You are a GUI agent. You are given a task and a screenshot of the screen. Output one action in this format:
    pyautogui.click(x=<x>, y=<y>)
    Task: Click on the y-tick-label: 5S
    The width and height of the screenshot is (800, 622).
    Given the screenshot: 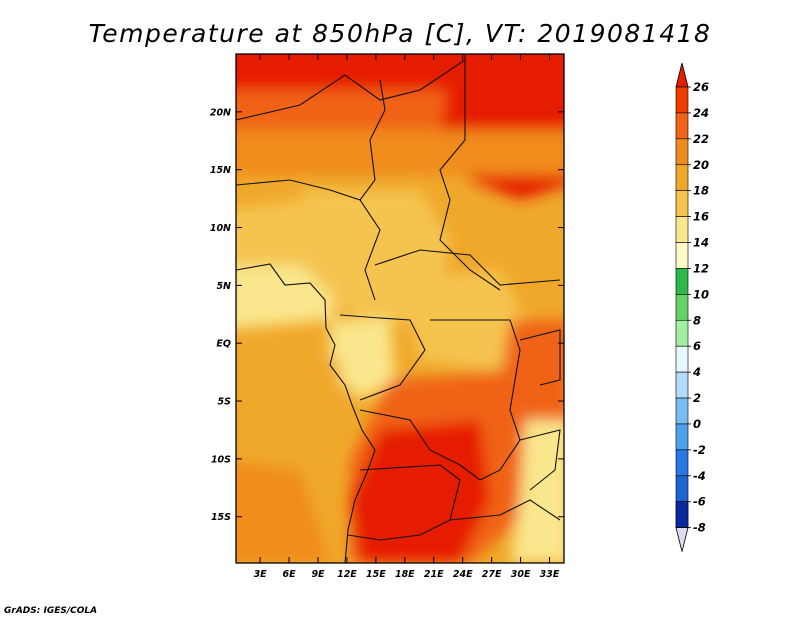 What is the action you would take?
    pyautogui.click(x=225, y=402)
    